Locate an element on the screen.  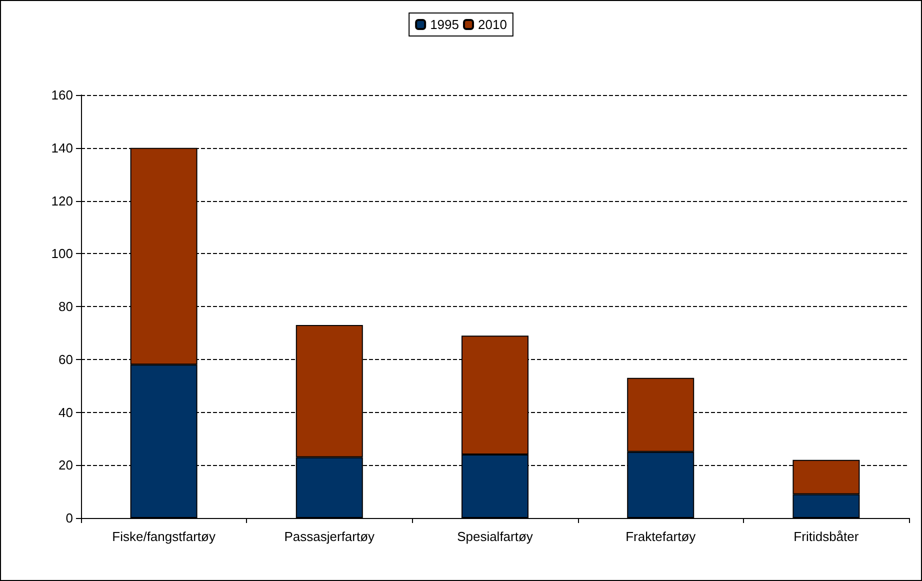
y-tick-label: 80 is located at coordinates (65, 306).